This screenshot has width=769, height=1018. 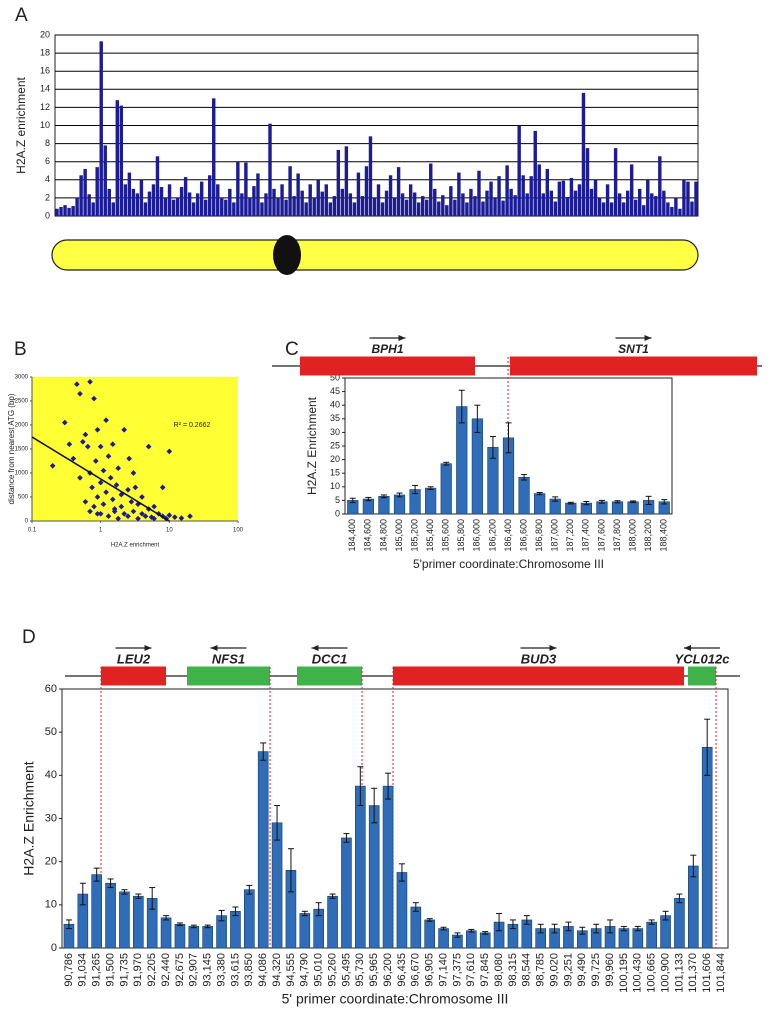 What do you see at coordinates (287, 255) in the screenshot?
I see `centromere` at bounding box center [287, 255].